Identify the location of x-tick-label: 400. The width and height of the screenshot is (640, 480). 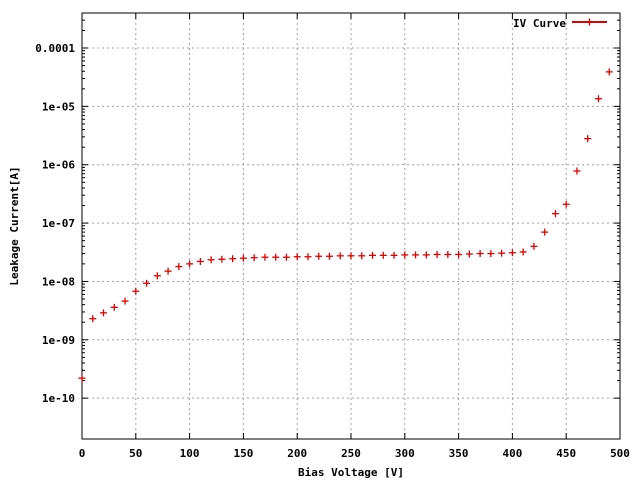
(512, 453).